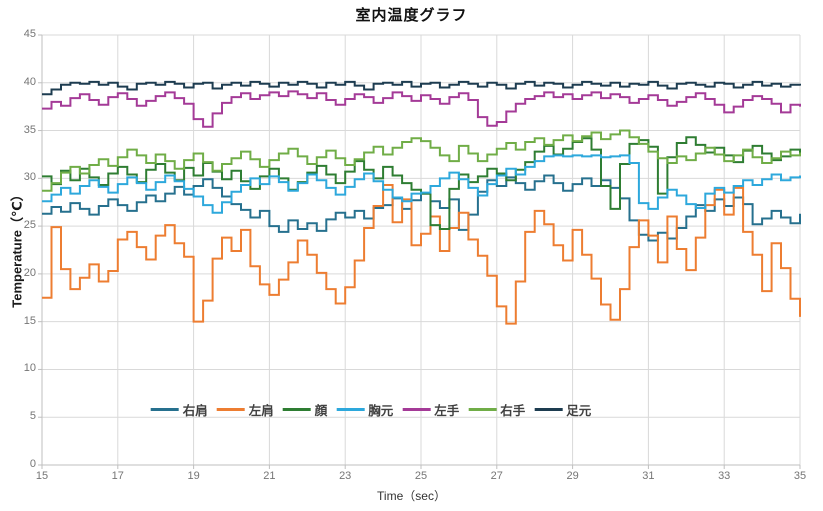  I want to click on x-tick-label: 35, so click(800, 476).